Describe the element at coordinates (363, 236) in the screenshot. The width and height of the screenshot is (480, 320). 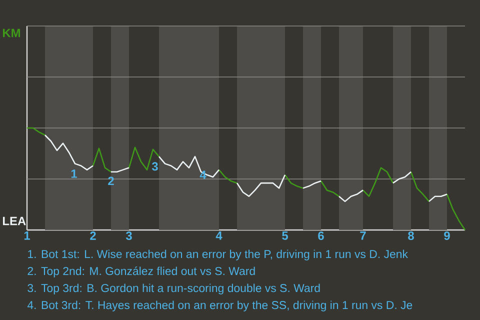
I see `x-tick-label: 7` at that location.